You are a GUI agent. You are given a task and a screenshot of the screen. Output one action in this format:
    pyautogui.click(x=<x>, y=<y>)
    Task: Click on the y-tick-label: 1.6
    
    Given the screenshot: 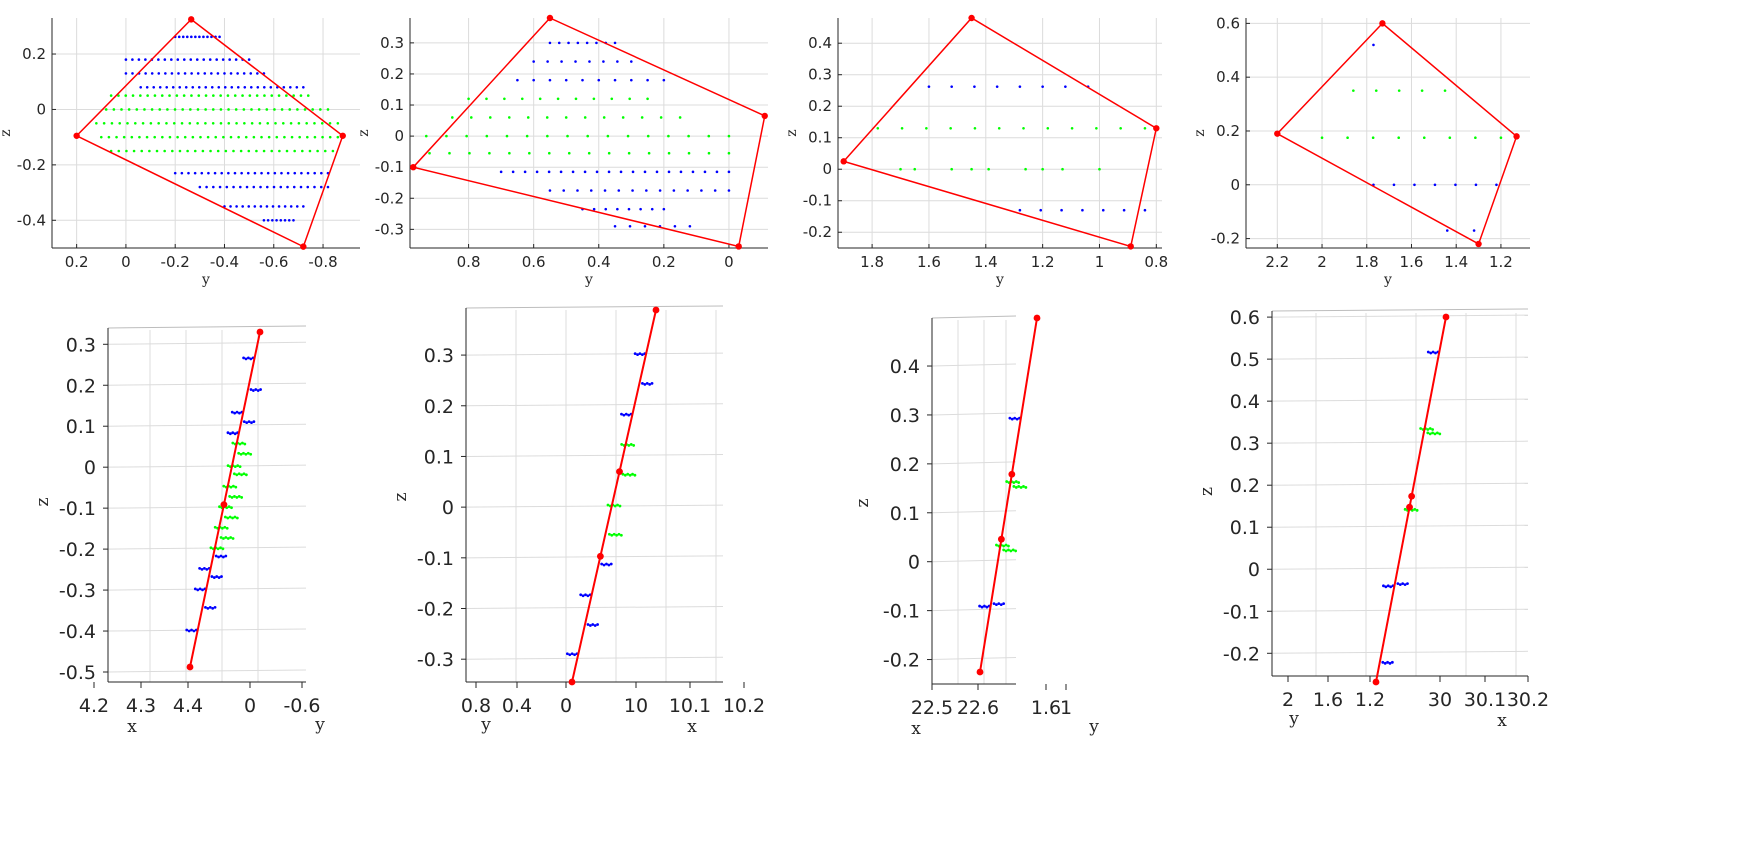 What is the action you would take?
    pyautogui.click(x=1046, y=708)
    